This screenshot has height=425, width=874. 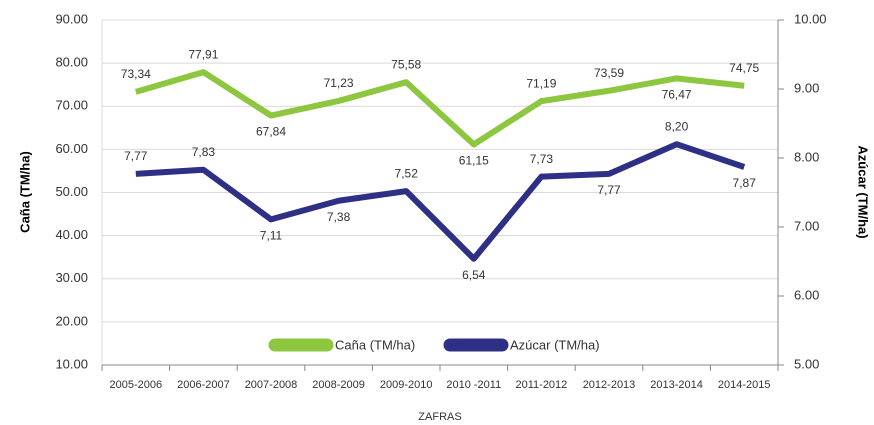 I want to click on y-tick-label: 70.00, so click(x=71, y=105).